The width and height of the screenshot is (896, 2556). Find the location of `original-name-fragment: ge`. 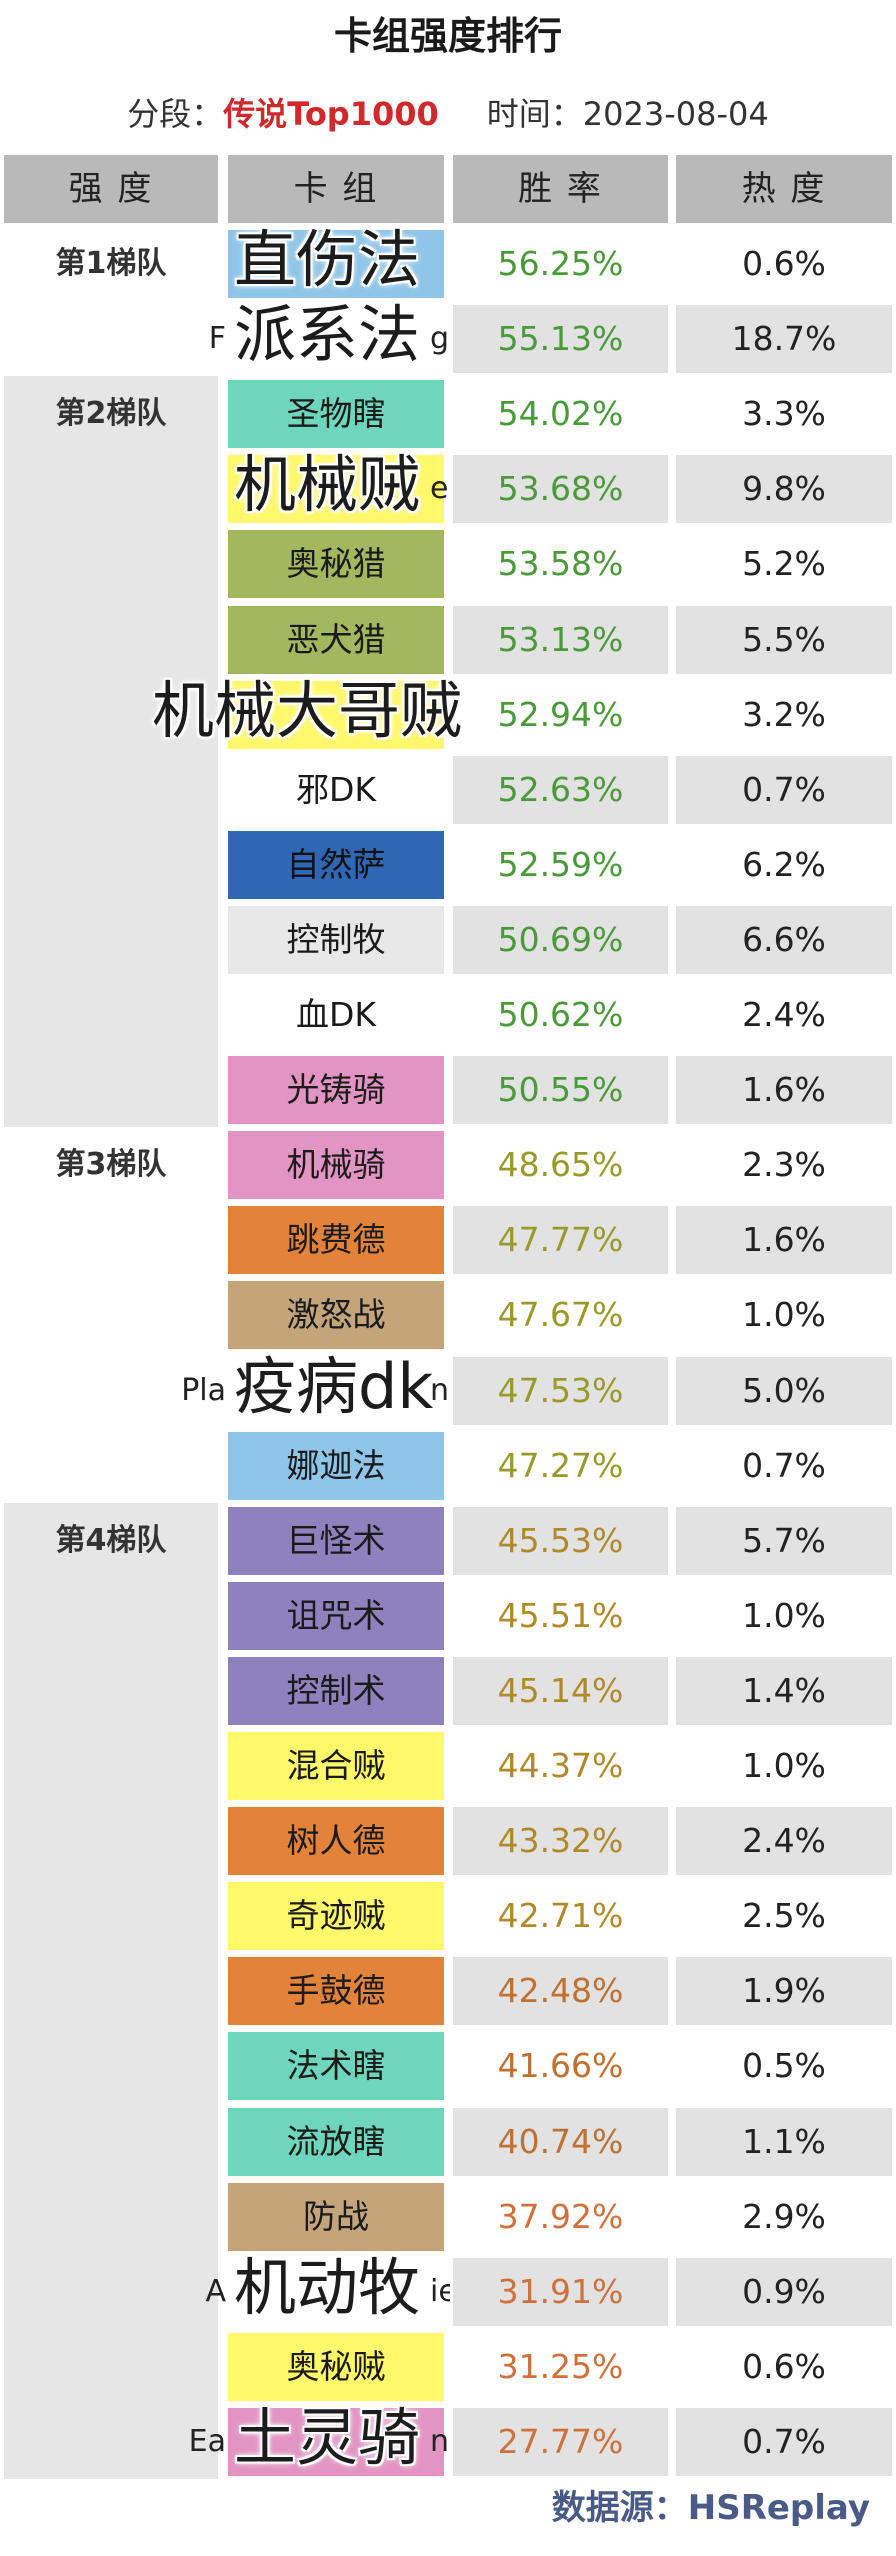

original-name-fragment: ge is located at coordinates (440, 339).